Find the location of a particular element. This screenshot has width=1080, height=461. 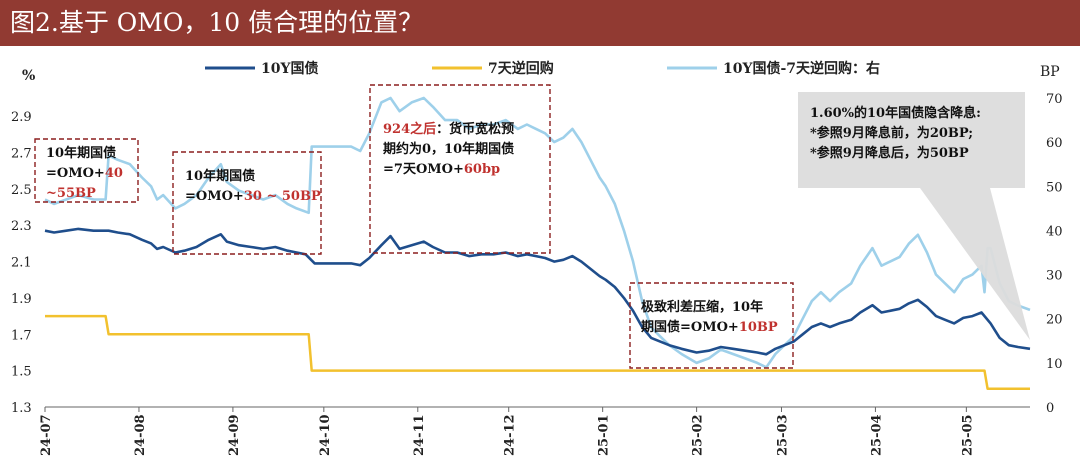

x-tick-label: 24-10 is located at coordinates (325, 435).